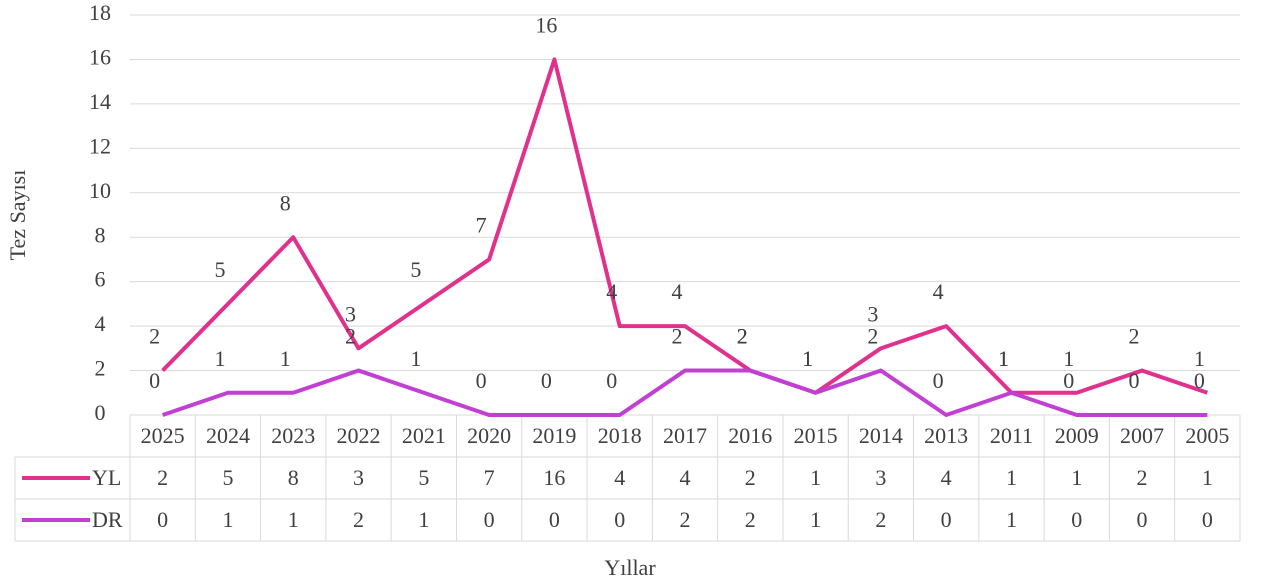 The image size is (1261, 585). I want to click on line, so click(685, 392).